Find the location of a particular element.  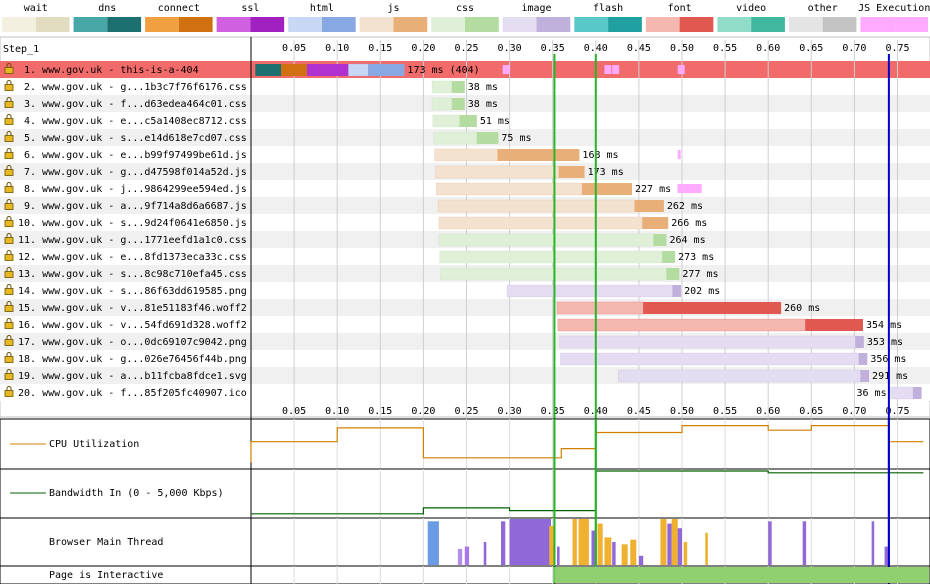

request-label: 20. www.gov.uk - f...85f205fc40907.ico is located at coordinates (132, 393).